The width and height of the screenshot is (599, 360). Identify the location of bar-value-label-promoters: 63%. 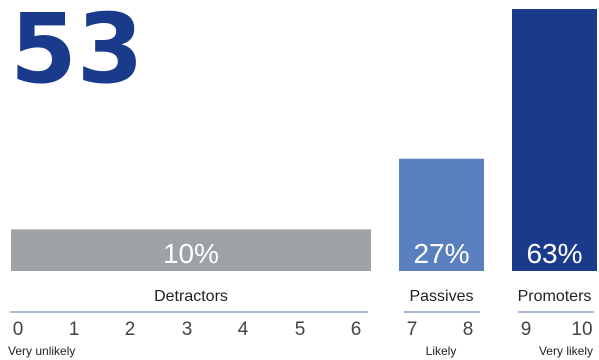
(554, 253).